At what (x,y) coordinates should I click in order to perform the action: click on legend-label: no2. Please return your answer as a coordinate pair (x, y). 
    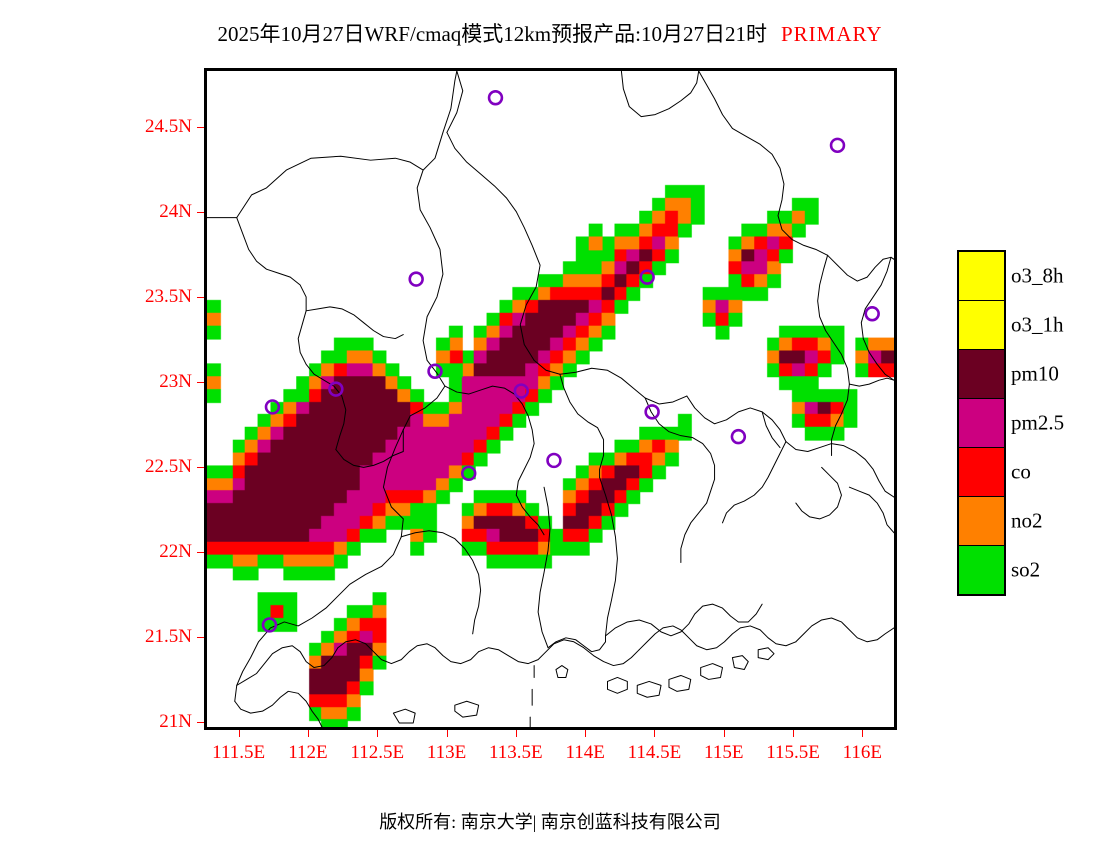
    Looking at the image, I should click on (1027, 520).